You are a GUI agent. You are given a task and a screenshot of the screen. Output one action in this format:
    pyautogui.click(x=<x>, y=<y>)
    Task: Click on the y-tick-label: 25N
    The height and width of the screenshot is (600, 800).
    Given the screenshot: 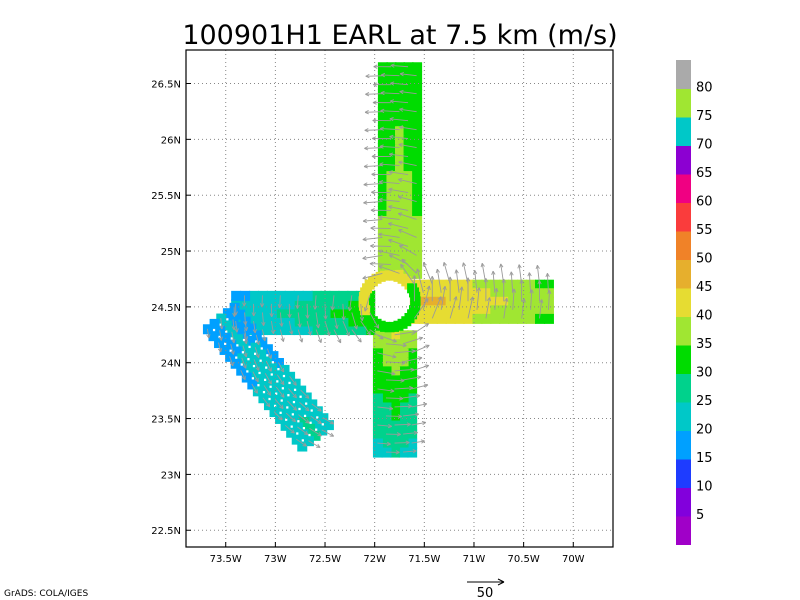 What is the action you would take?
    pyautogui.click(x=171, y=252)
    